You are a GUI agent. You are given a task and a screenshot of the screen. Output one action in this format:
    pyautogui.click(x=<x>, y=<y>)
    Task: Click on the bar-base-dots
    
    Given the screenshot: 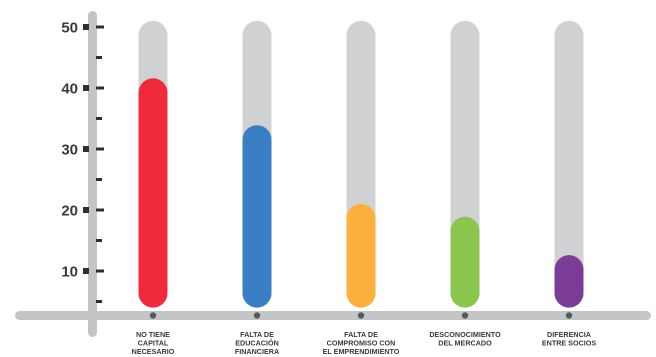 What is the action you would take?
    pyautogui.click(x=361, y=315)
    